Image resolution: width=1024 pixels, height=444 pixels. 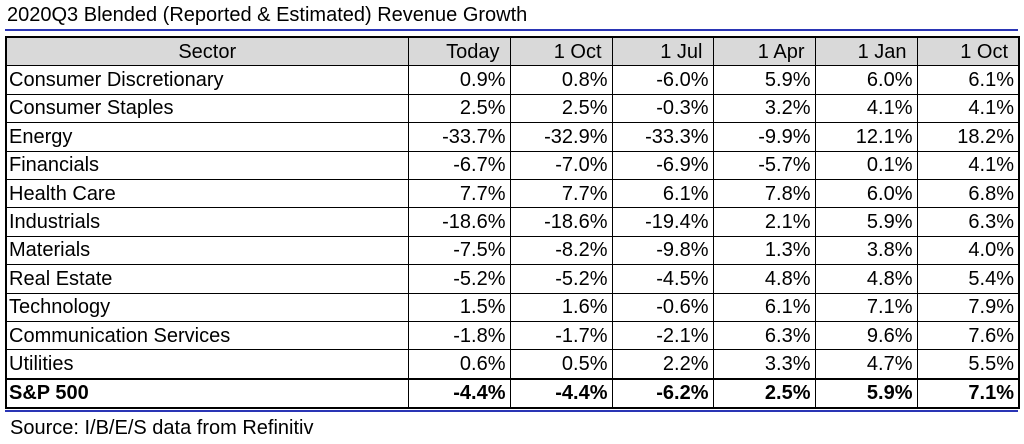 What do you see at coordinates (764, 250) in the screenshot?
I see `value-cell: 1.3%` at bounding box center [764, 250].